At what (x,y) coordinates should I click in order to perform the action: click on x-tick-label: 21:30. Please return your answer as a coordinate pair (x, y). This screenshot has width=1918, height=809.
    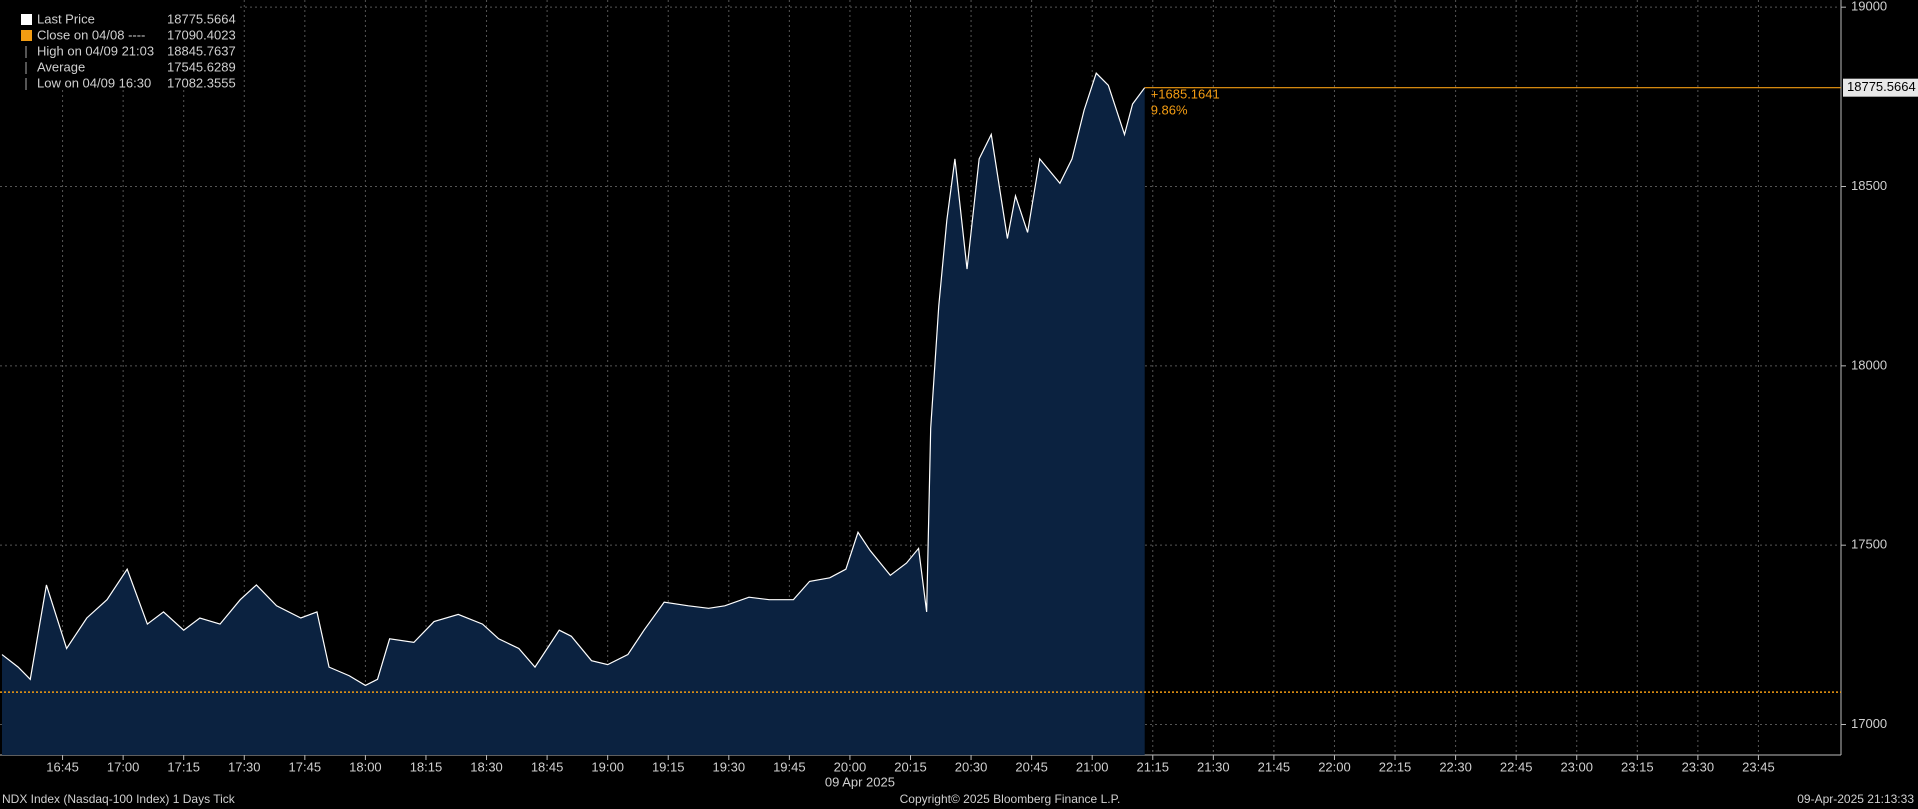
    Looking at the image, I should click on (1213, 766).